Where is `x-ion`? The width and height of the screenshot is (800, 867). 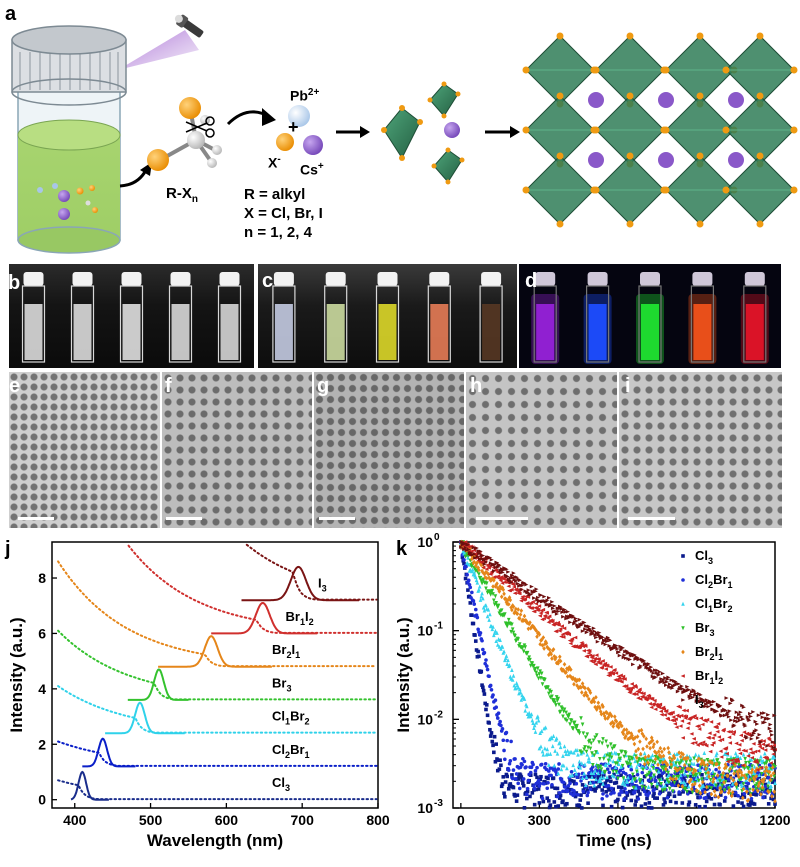
x-ion is located at coordinates (285, 142).